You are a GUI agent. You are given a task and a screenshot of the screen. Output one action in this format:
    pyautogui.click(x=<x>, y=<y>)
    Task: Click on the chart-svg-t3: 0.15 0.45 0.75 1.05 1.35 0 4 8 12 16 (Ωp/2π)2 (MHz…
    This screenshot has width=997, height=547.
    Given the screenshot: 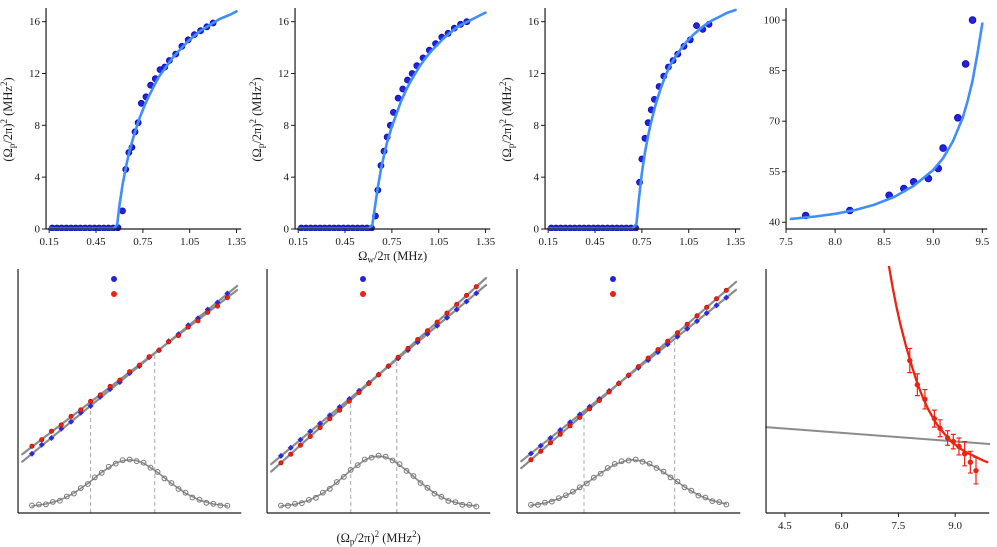 What is the action you would take?
    pyautogui.click(x=622, y=128)
    